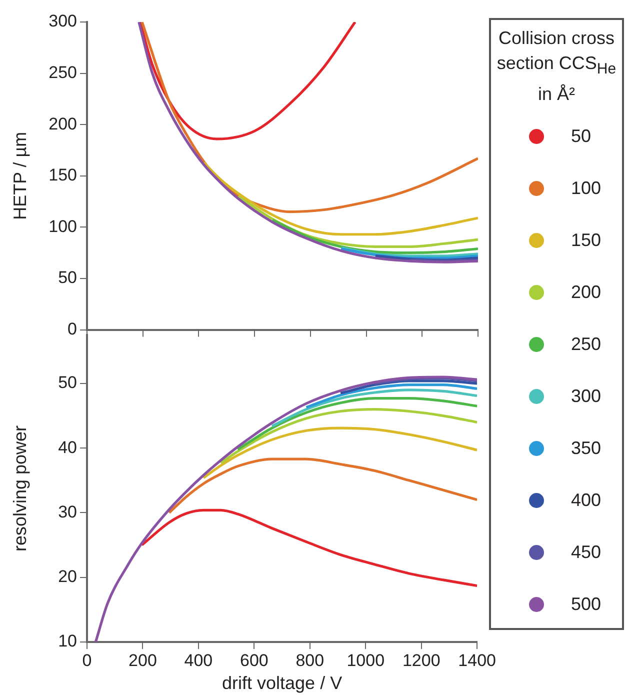  Describe the element at coordinates (586, 397) in the screenshot. I see `legend-label: 300` at that location.